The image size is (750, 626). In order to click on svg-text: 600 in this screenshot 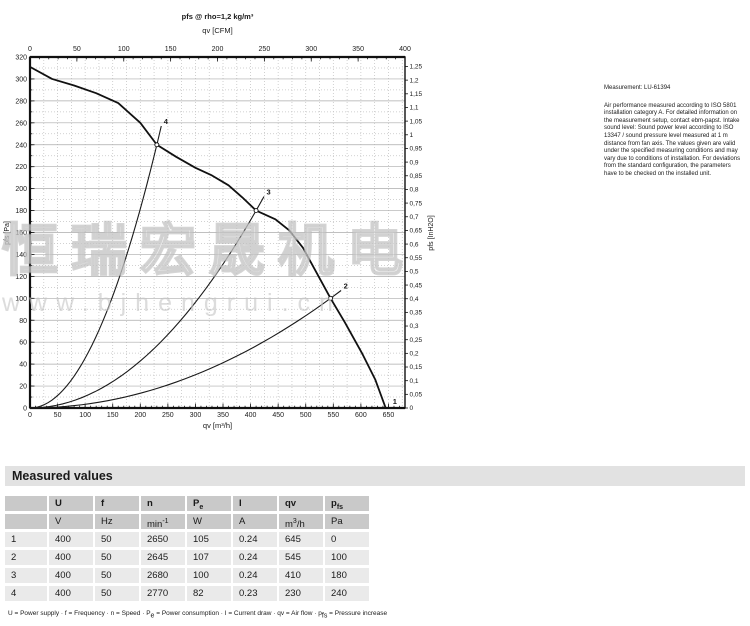, I will do `click(361, 415)`.